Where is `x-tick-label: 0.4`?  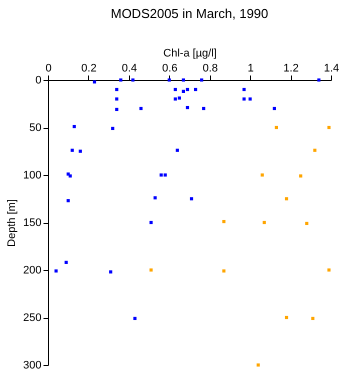 x-tick-label: 0.4 is located at coordinates (130, 68).